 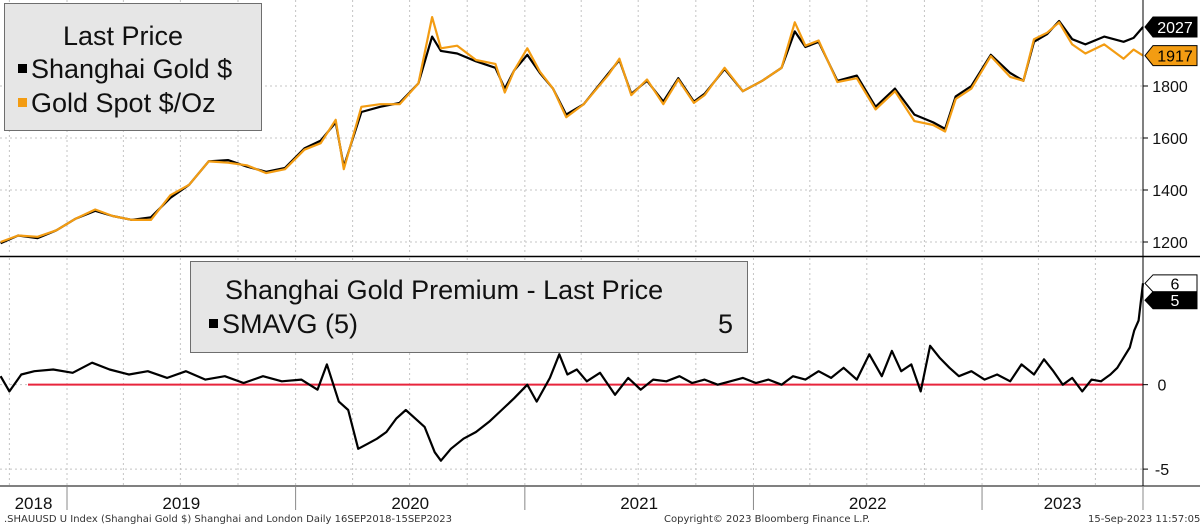 What do you see at coordinates (123, 103) in the screenshot?
I see `legend-entry-label: Gold Spot $/Oz` at bounding box center [123, 103].